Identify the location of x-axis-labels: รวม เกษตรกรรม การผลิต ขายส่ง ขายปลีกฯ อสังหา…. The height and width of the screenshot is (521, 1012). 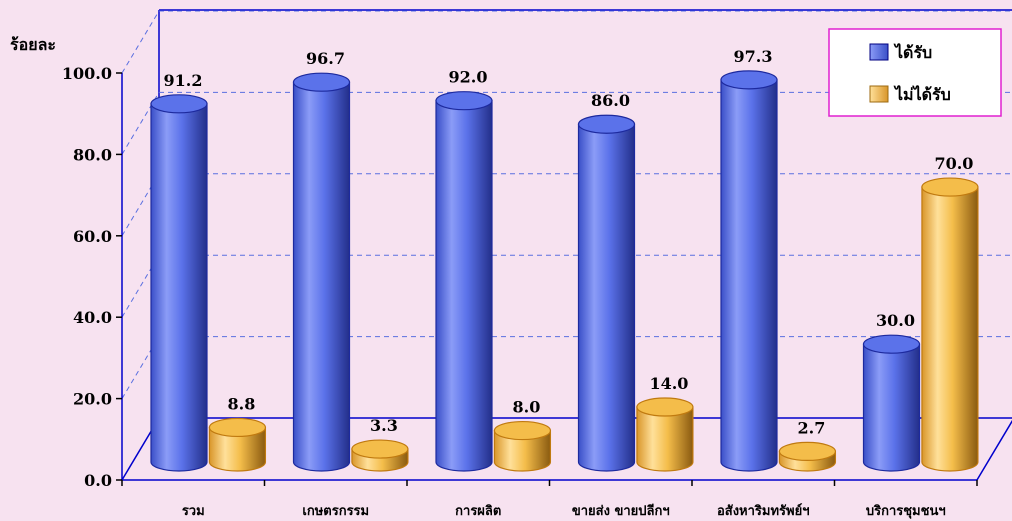
(549, 499).